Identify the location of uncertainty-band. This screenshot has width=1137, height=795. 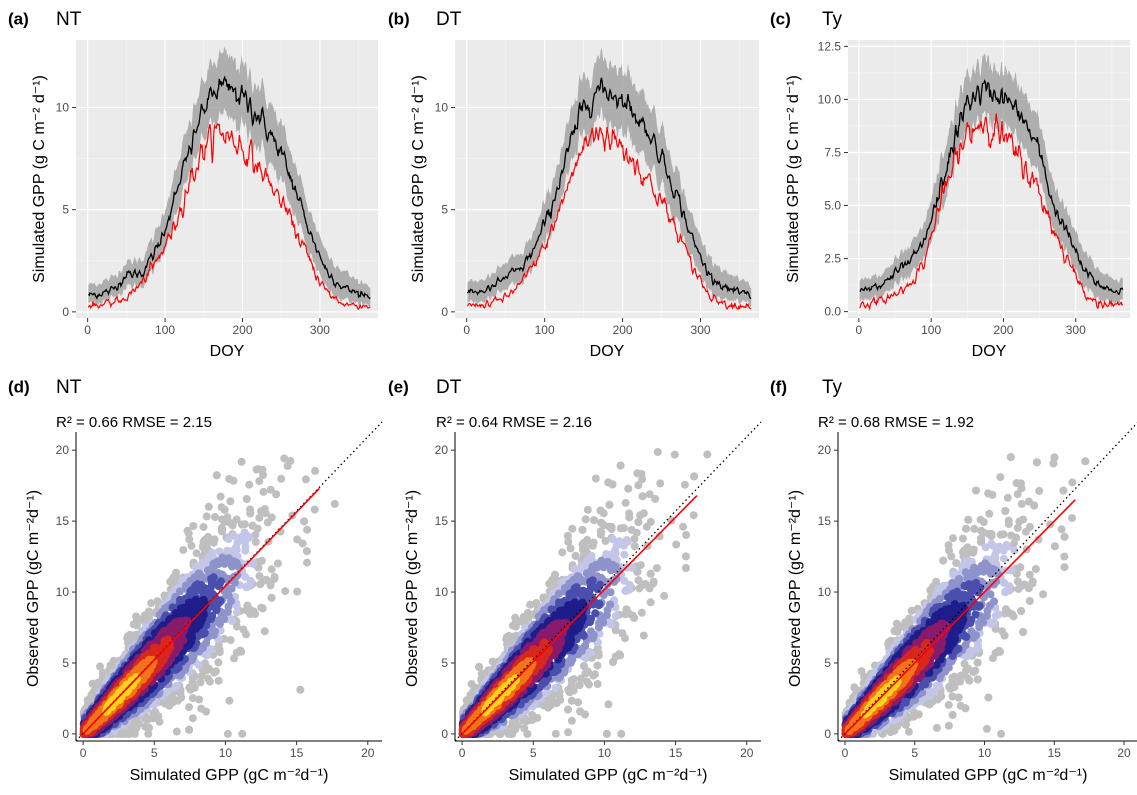
(229, 177).